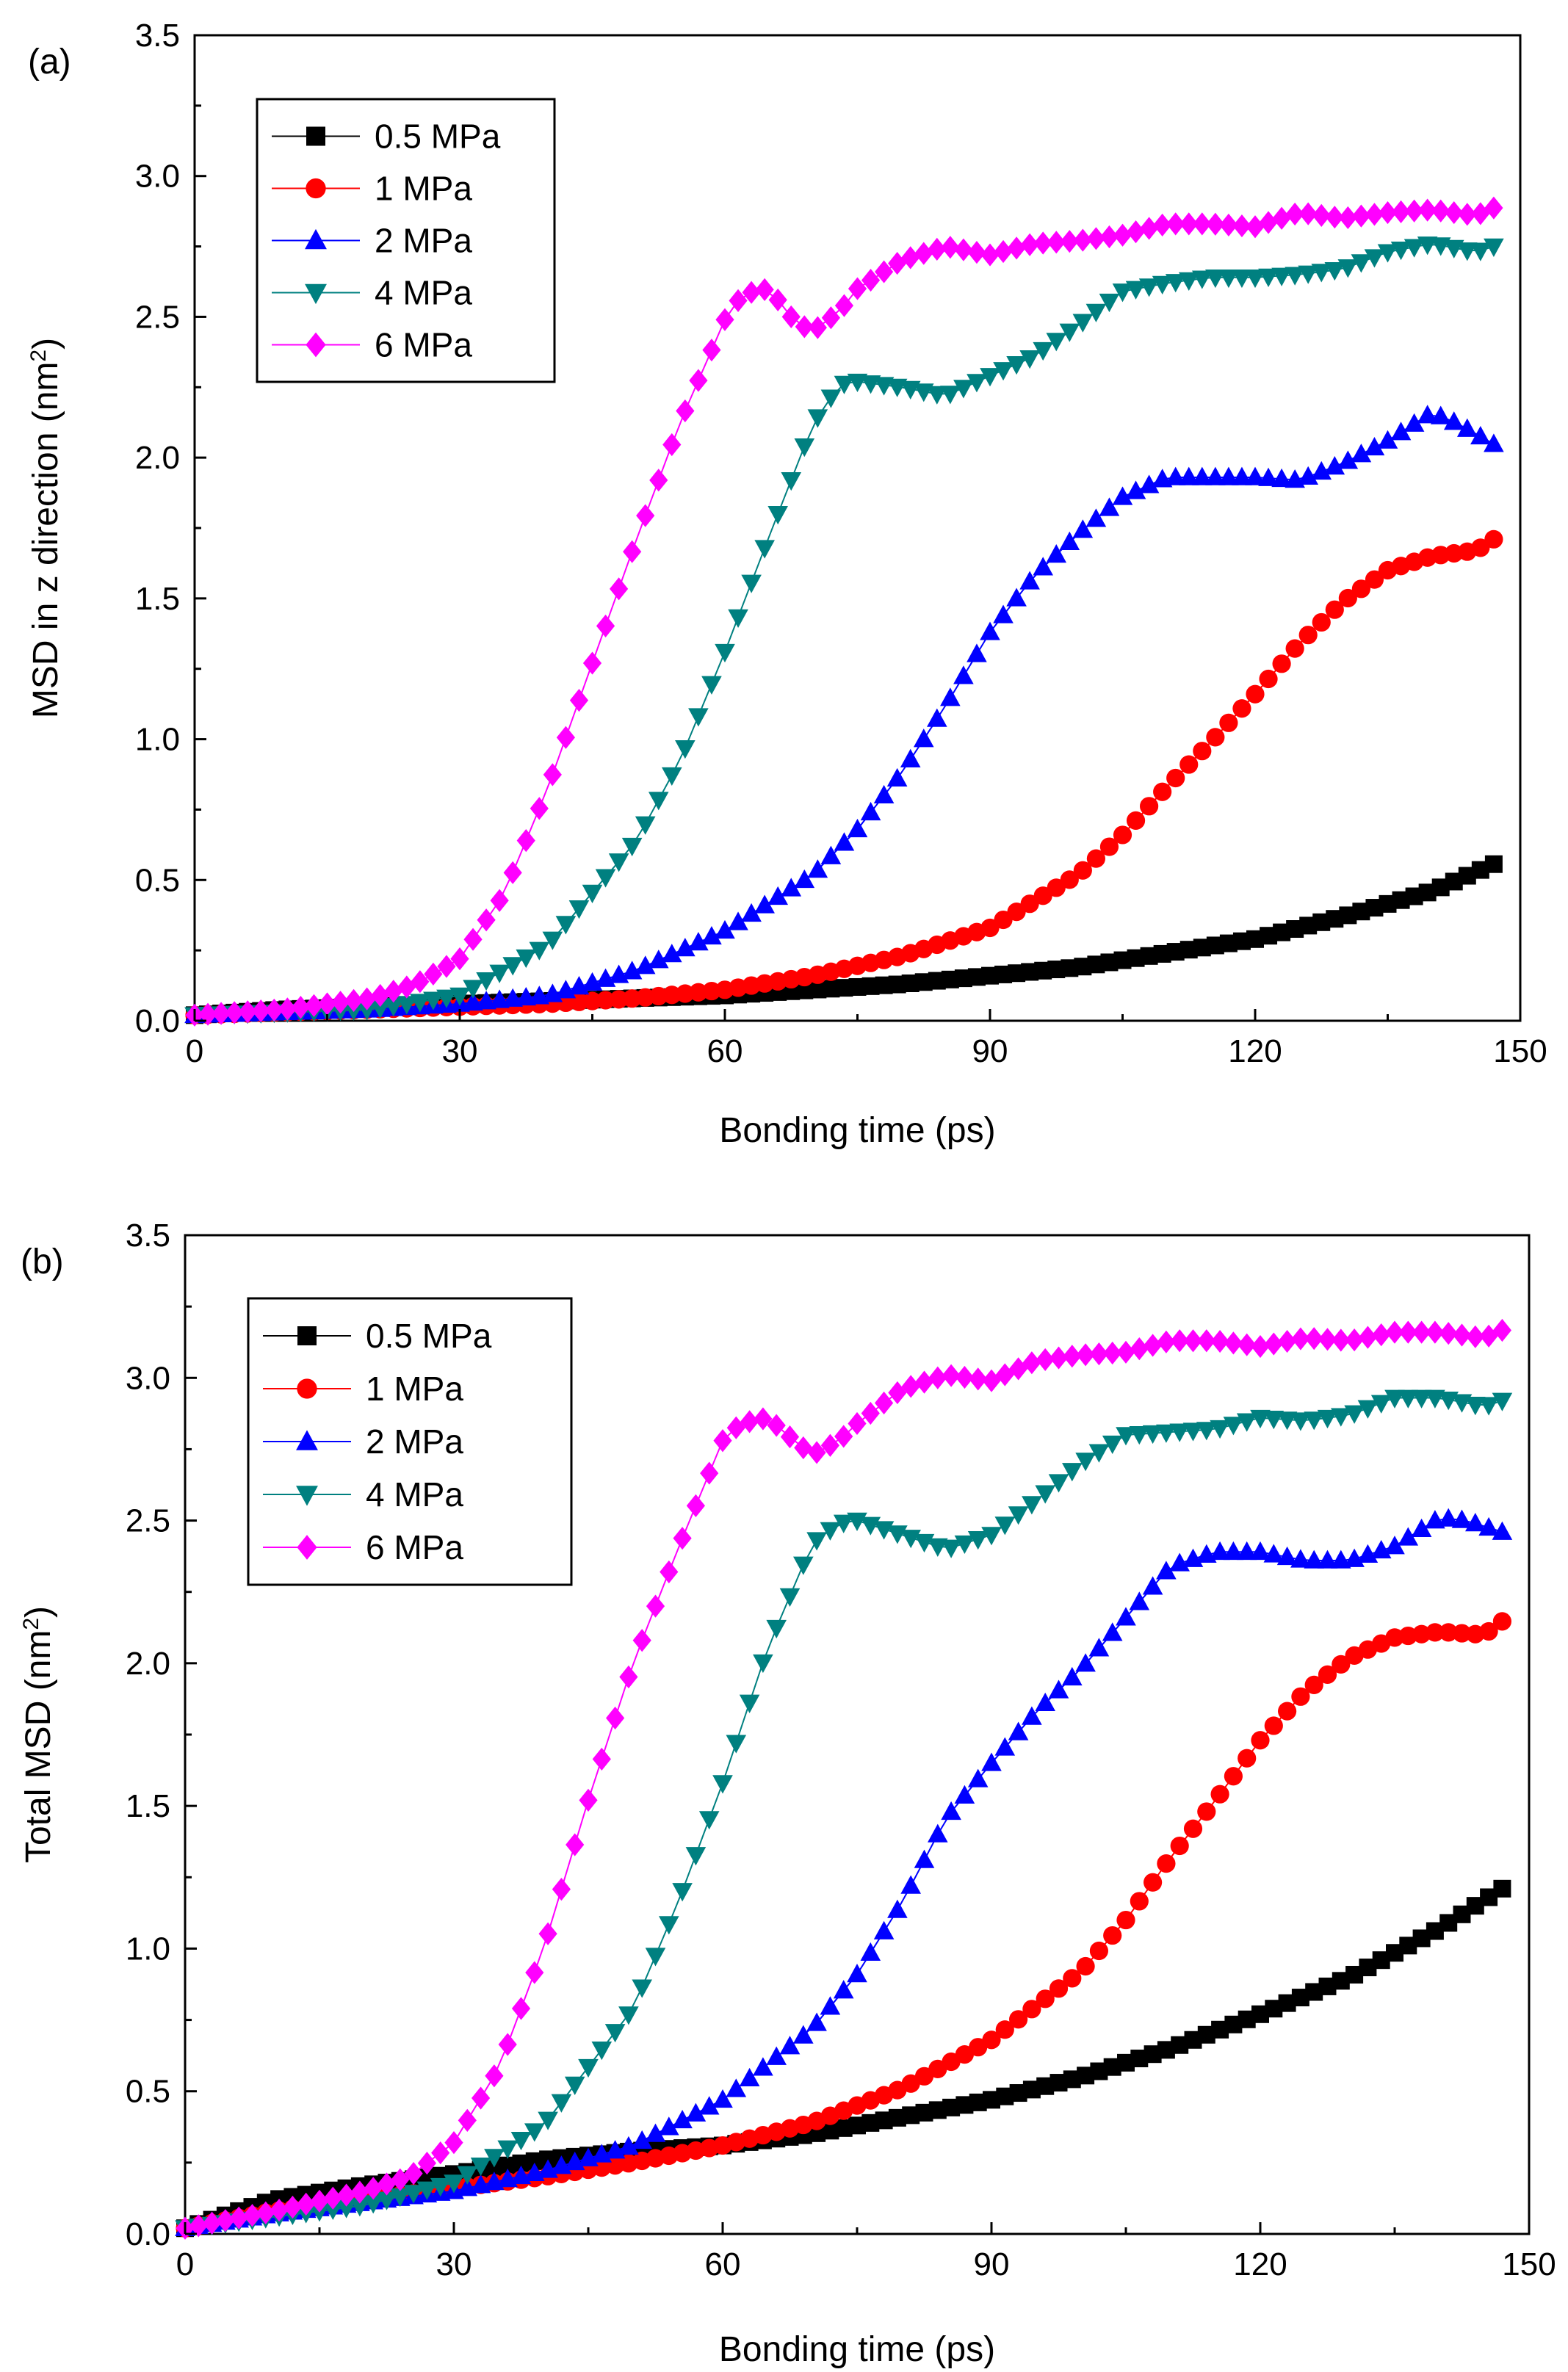  Describe the element at coordinates (438, 136) in the screenshot. I see `panel-a-legend-label-0: 0.5 MPa` at that location.